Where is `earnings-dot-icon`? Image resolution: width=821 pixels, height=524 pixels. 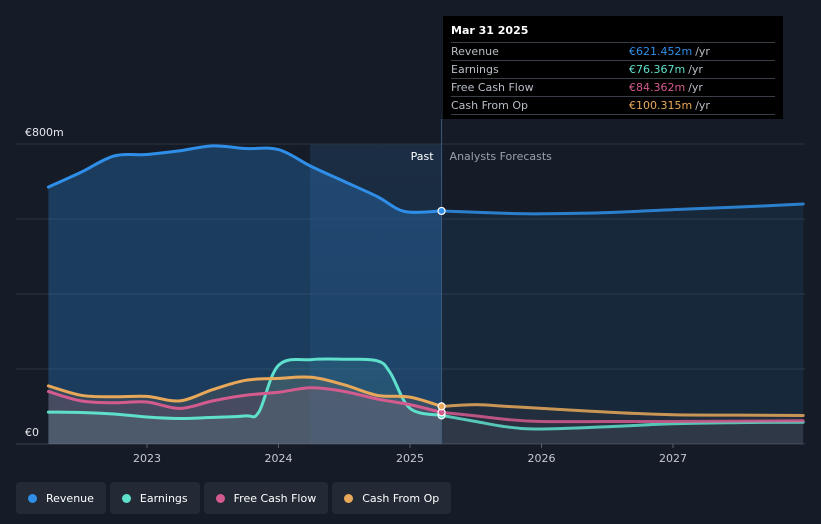 earnings-dot-icon is located at coordinates (126, 498).